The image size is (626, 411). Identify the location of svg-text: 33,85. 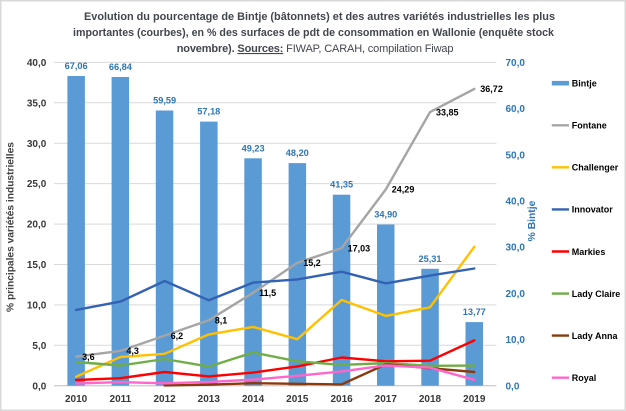
(447, 112).